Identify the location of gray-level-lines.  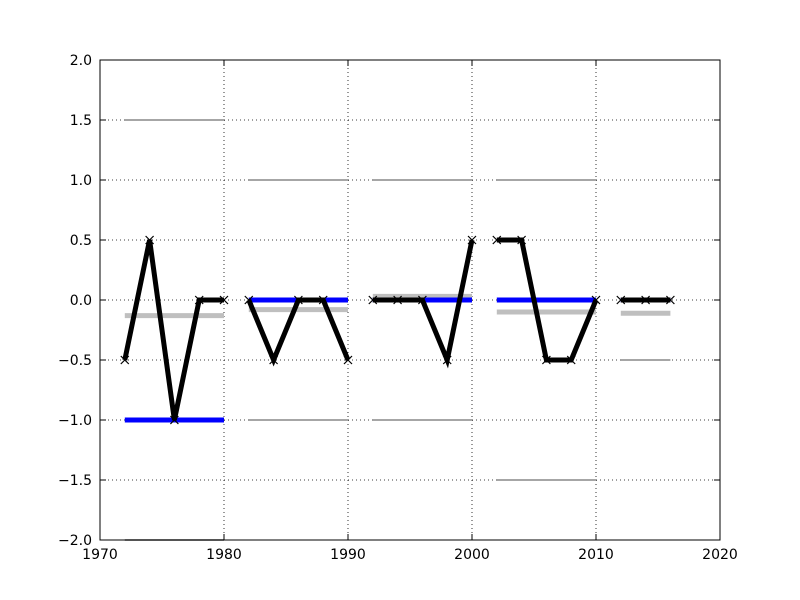
(397, 306).